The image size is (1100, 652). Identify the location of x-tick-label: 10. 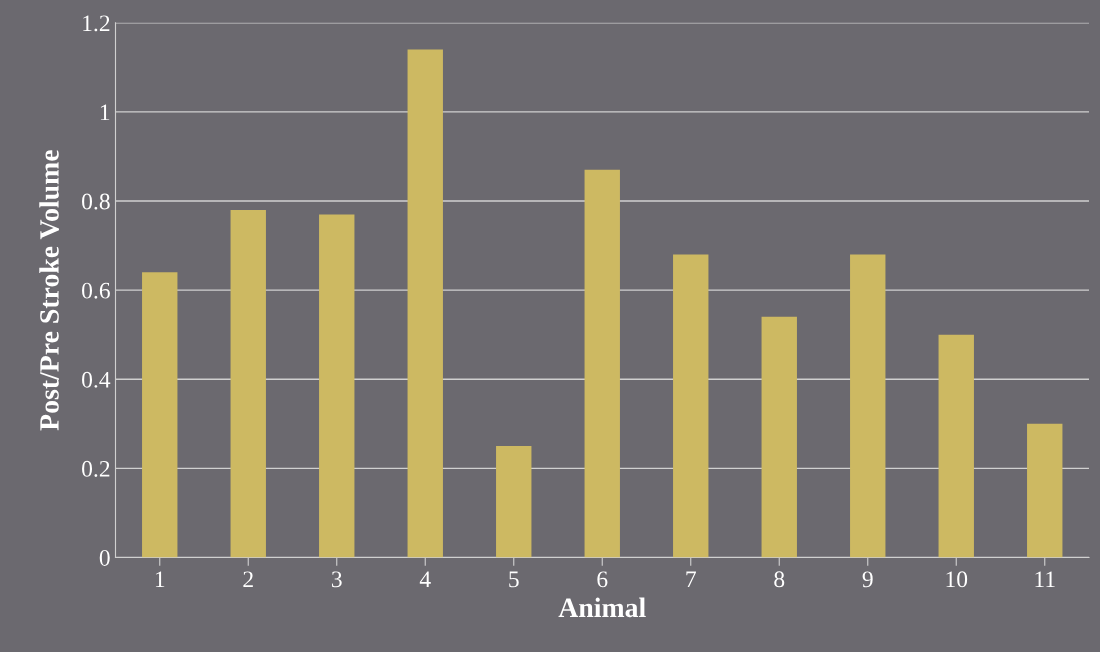
(957, 579).